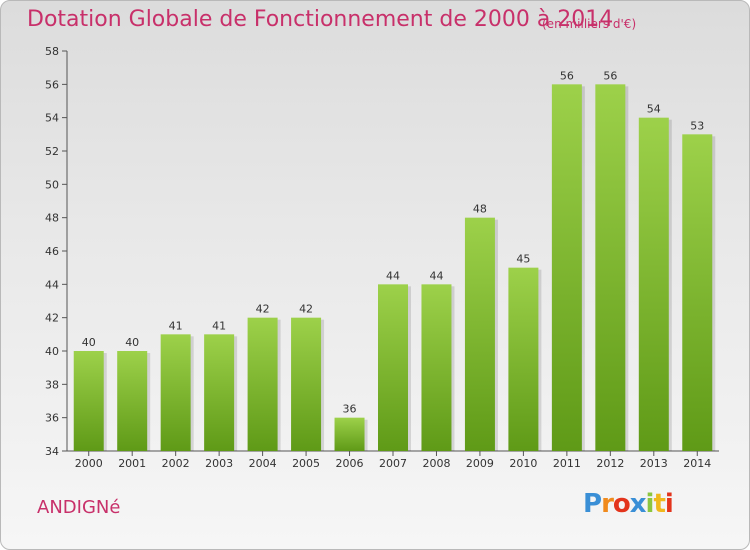 The image size is (750, 550). What do you see at coordinates (52, 251) in the screenshot?
I see `y-tick-label: 46` at bounding box center [52, 251].